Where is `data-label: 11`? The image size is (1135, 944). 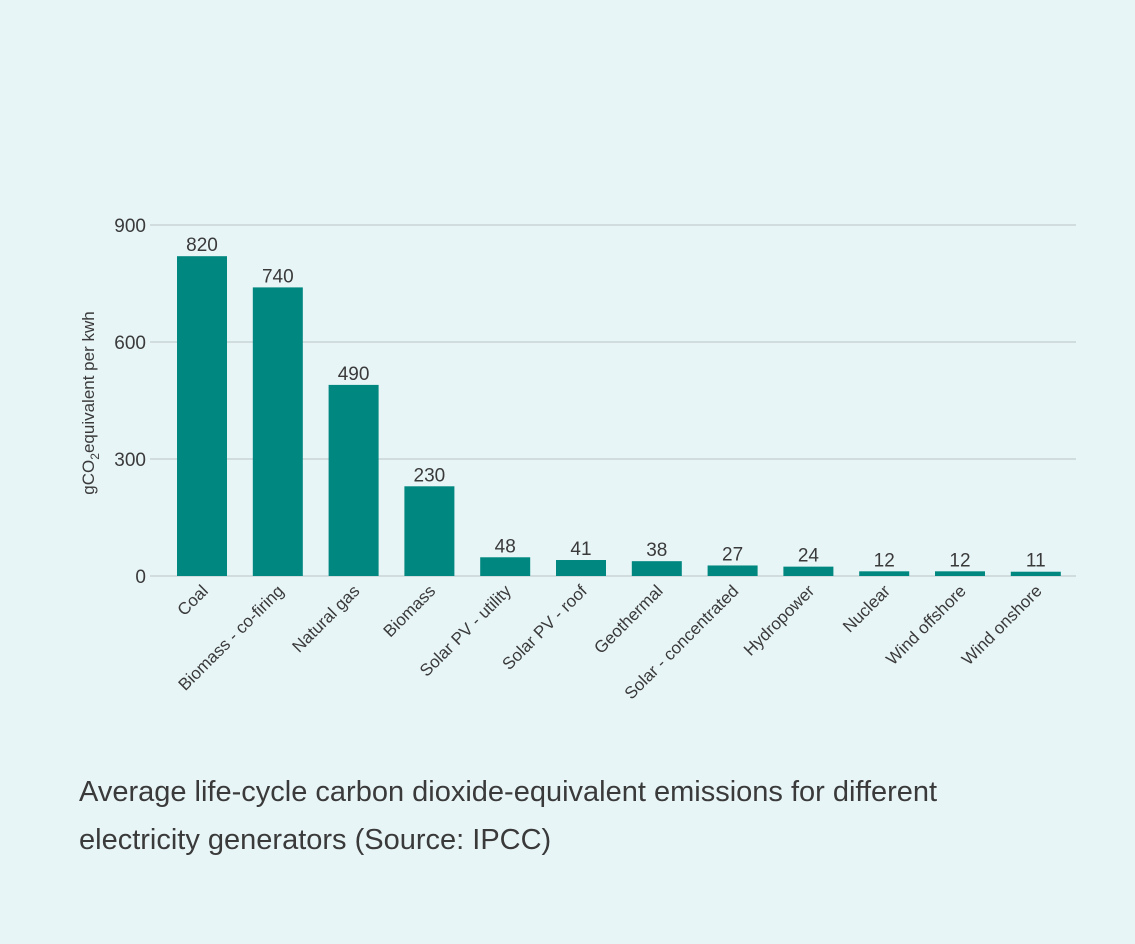
data-label: 11 is located at coordinates (1036, 561).